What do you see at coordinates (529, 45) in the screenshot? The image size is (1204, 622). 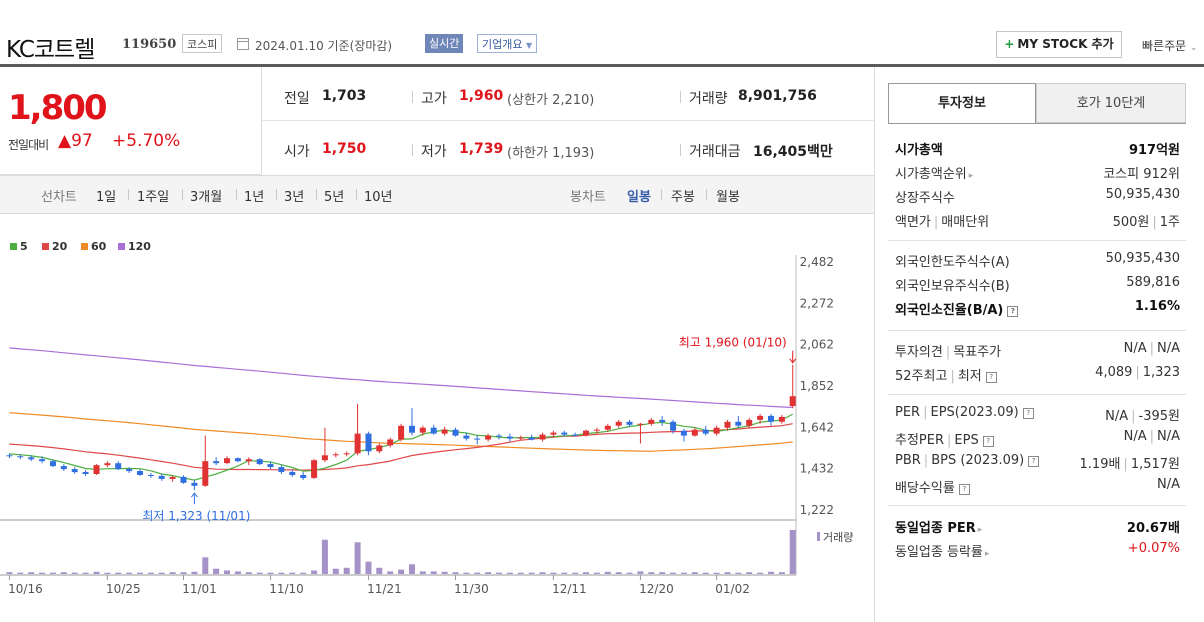 I see `chevron-down-icon: ▼` at bounding box center [529, 45].